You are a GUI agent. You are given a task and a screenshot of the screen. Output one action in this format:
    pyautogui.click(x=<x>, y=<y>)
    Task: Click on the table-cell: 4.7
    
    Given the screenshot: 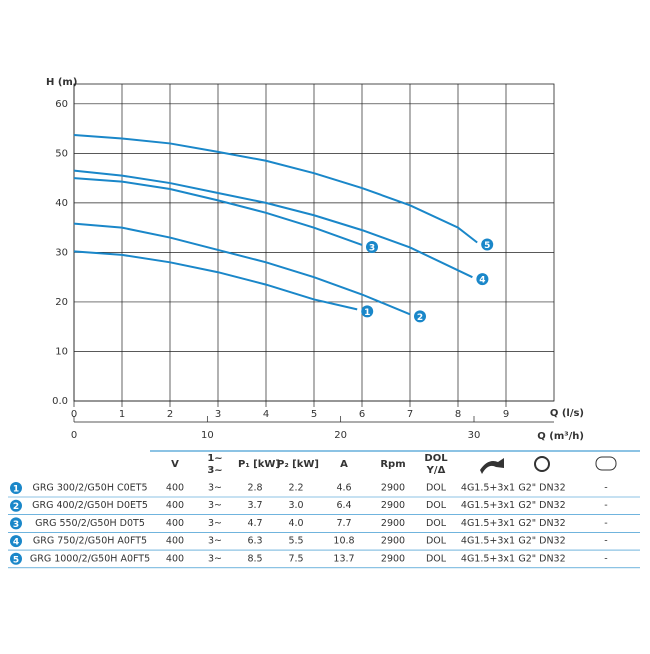 What is the action you would take?
    pyautogui.click(x=254, y=523)
    